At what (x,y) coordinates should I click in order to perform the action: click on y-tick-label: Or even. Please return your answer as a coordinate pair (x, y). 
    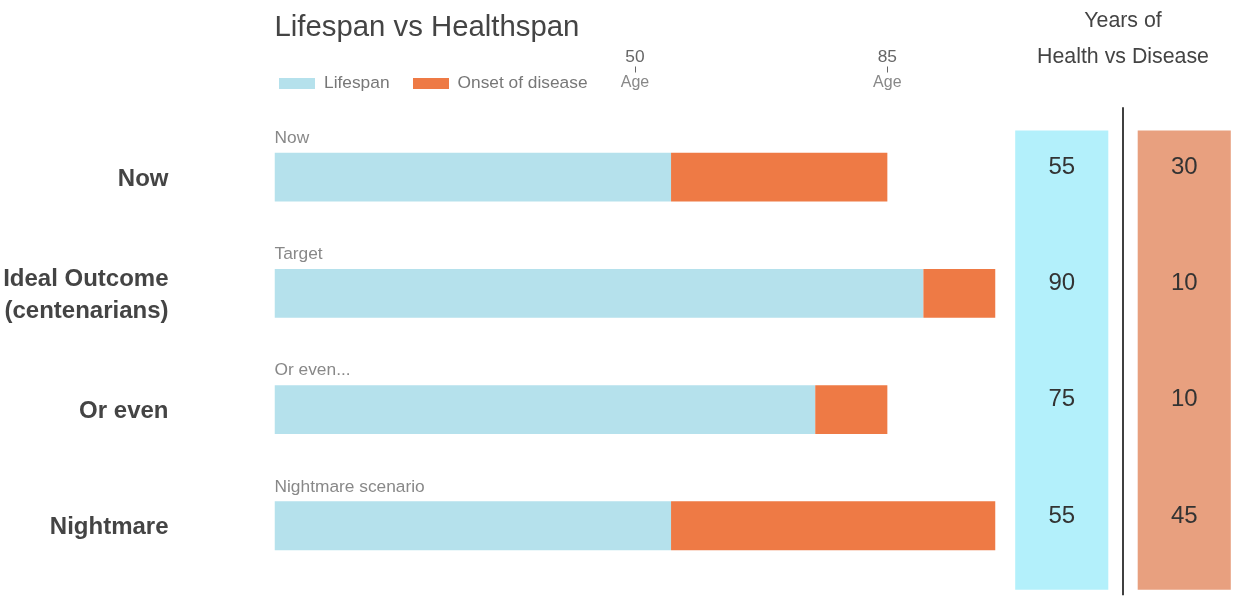
    Looking at the image, I should click on (124, 410).